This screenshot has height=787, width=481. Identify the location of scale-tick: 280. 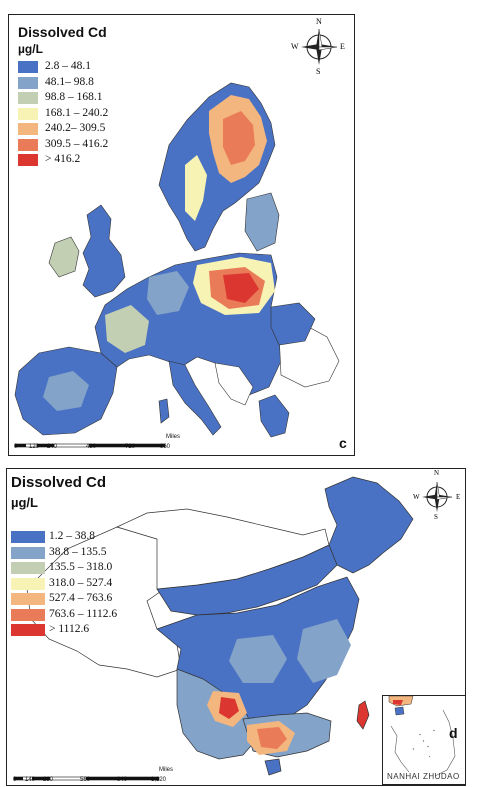
(48, 780).